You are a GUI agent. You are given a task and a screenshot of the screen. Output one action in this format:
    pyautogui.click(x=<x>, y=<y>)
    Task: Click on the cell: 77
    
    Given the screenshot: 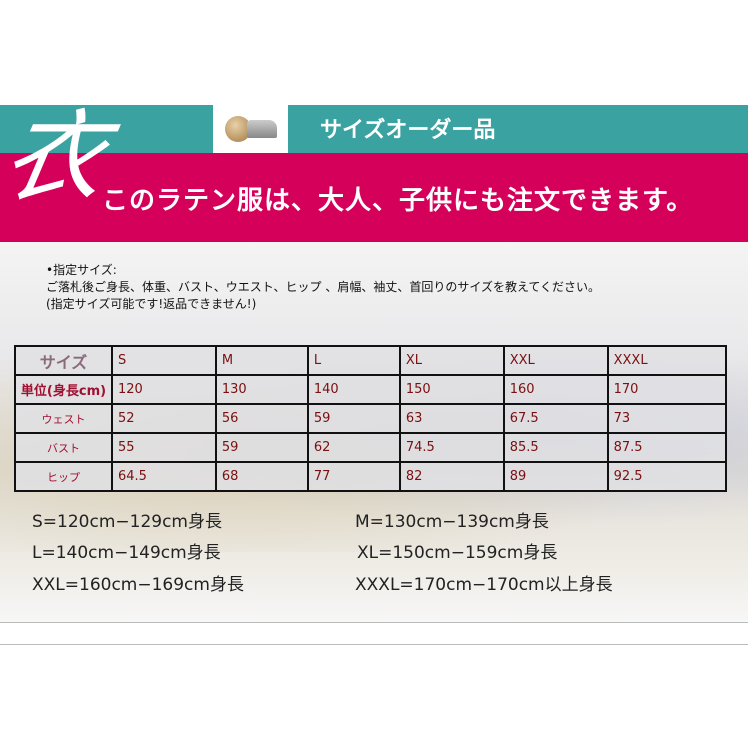 What is the action you would take?
    pyautogui.click(x=353, y=476)
    